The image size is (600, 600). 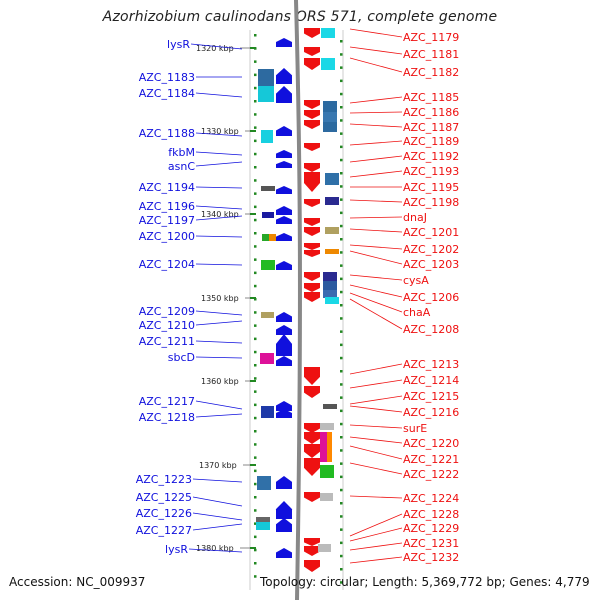 I want to click on gene-label-plus: AZC_1182, so click(x=431, y=72).